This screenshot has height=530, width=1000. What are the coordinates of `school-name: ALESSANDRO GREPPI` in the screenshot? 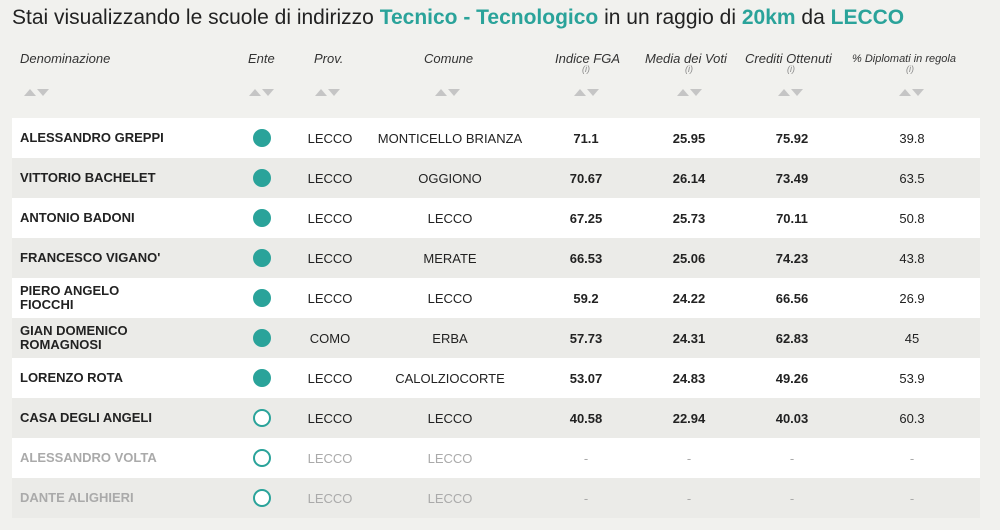 It's located at (92, 137).